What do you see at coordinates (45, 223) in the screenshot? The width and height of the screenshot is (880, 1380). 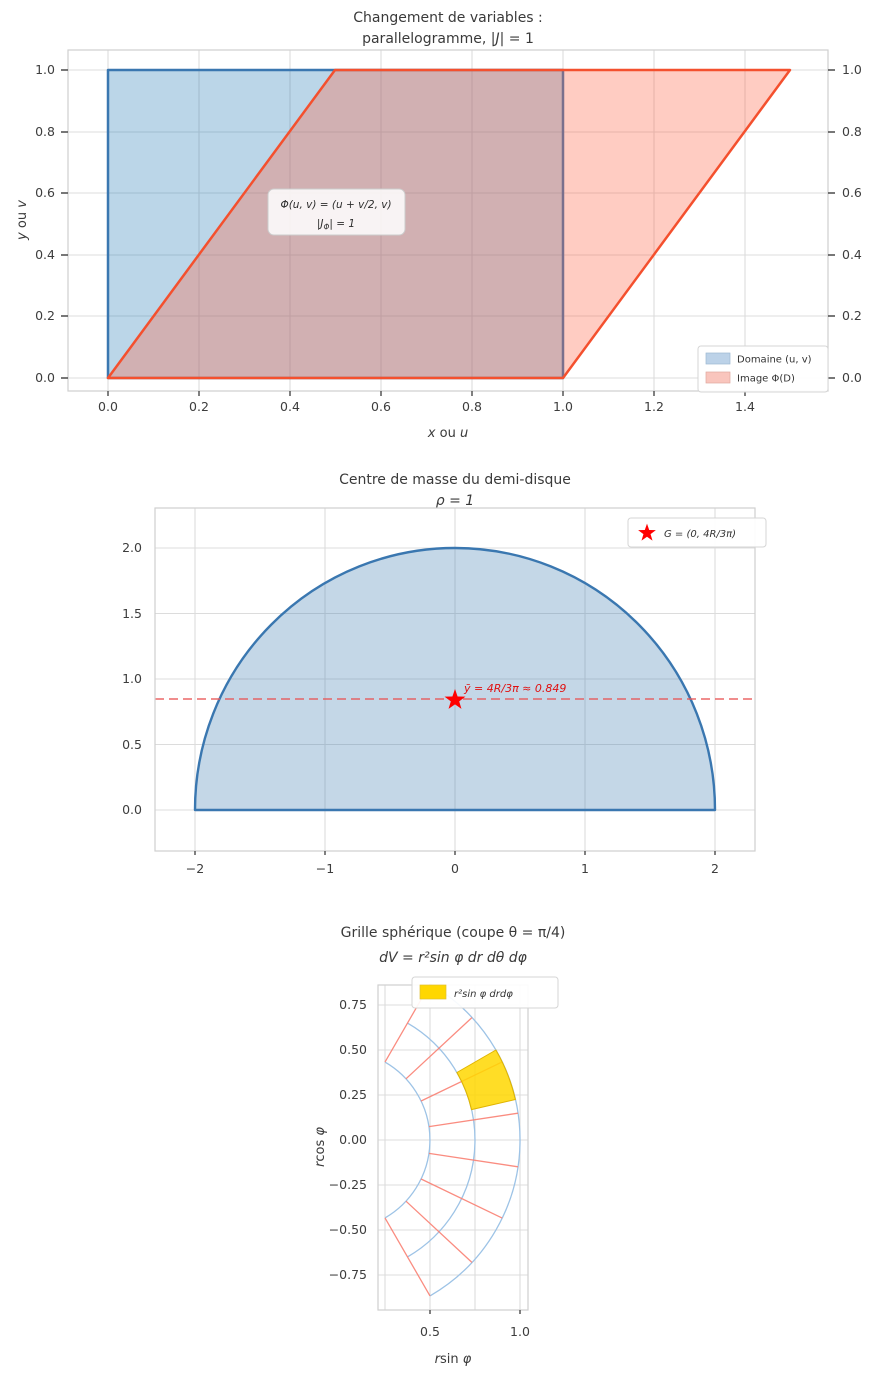 I see `plot1-ytick-labels-left: 0.0 0.2 0.4 0.6 0.8 1.0` at bounding box center [45, 223].